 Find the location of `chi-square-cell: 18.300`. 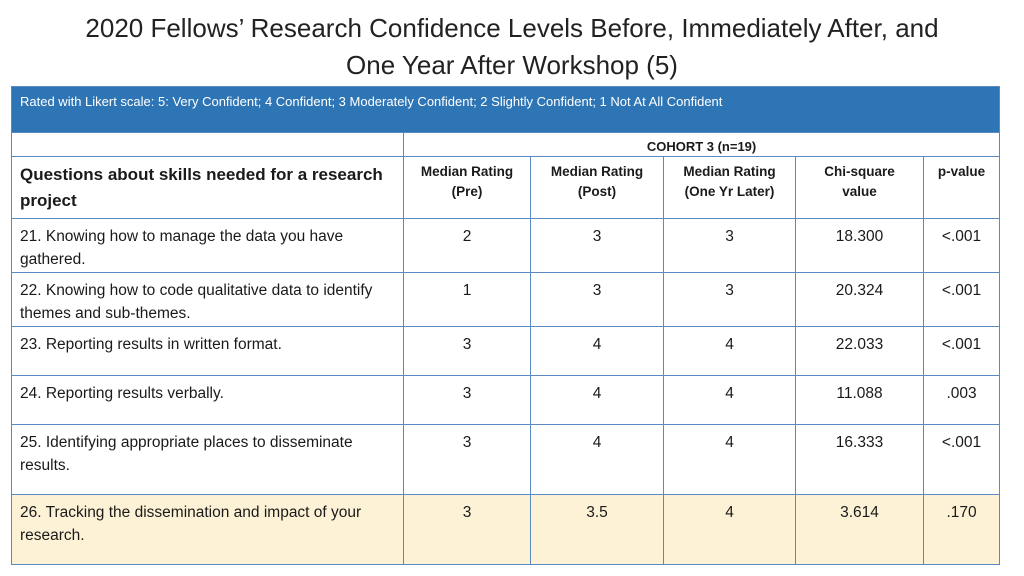

chi-square-cell: 18.300 is located at coordinates (859, 245).